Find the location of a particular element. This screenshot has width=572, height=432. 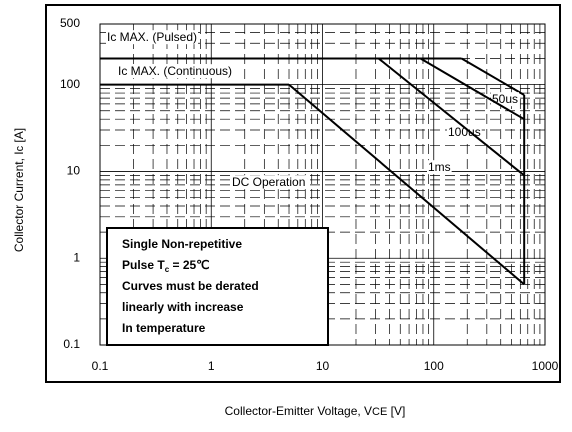

series-label: Ic MAX. (Pulsed) is located at coordinates (152, 37).